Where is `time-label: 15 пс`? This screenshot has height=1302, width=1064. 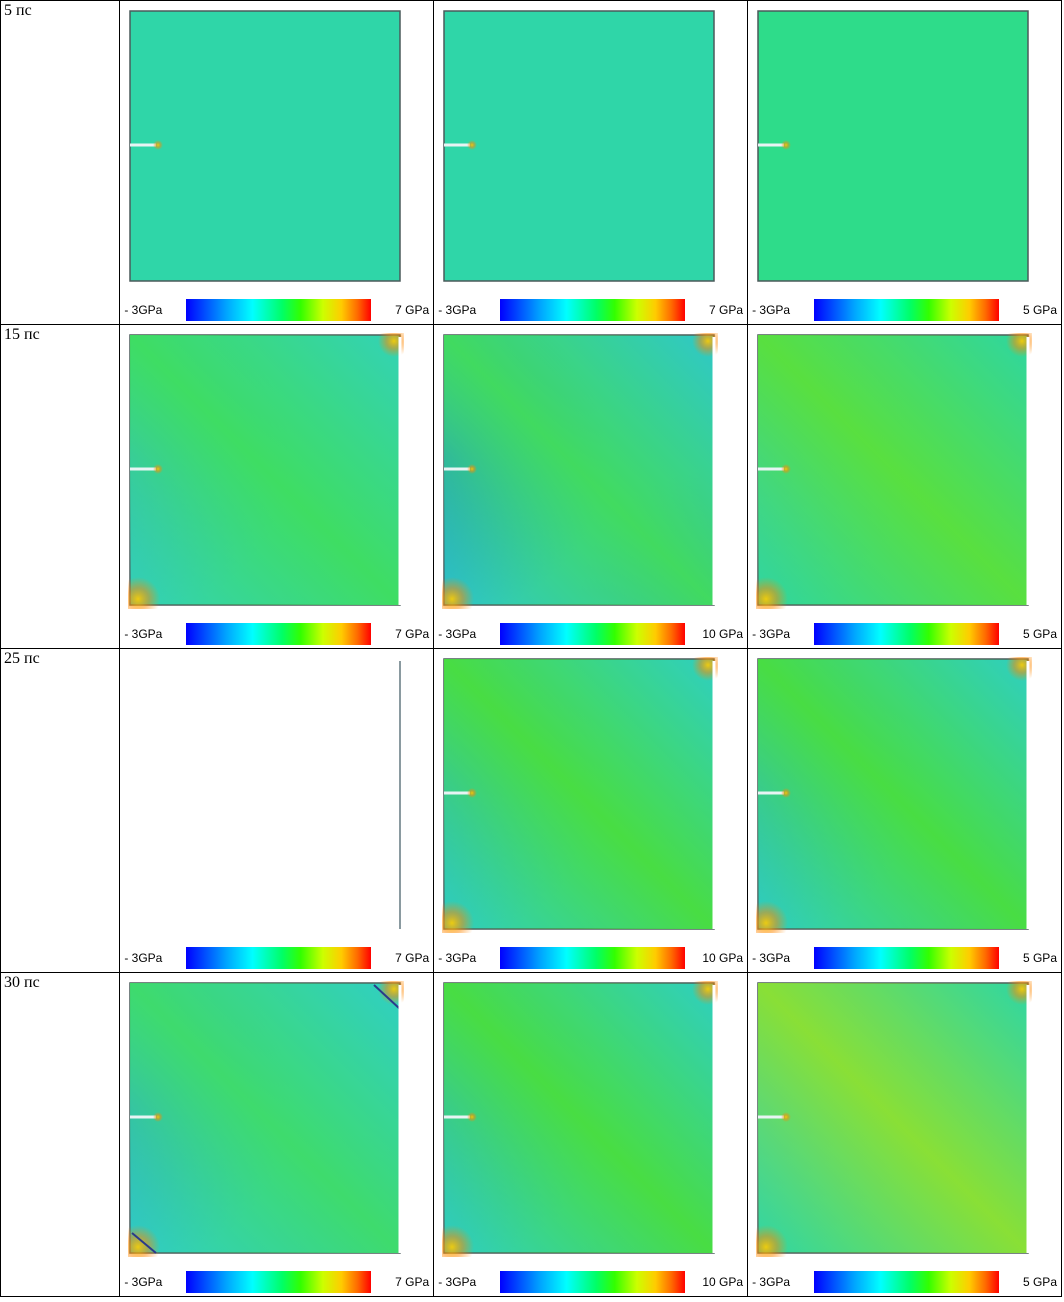 time-label: 15 пс is located at coordinates (22, 334).